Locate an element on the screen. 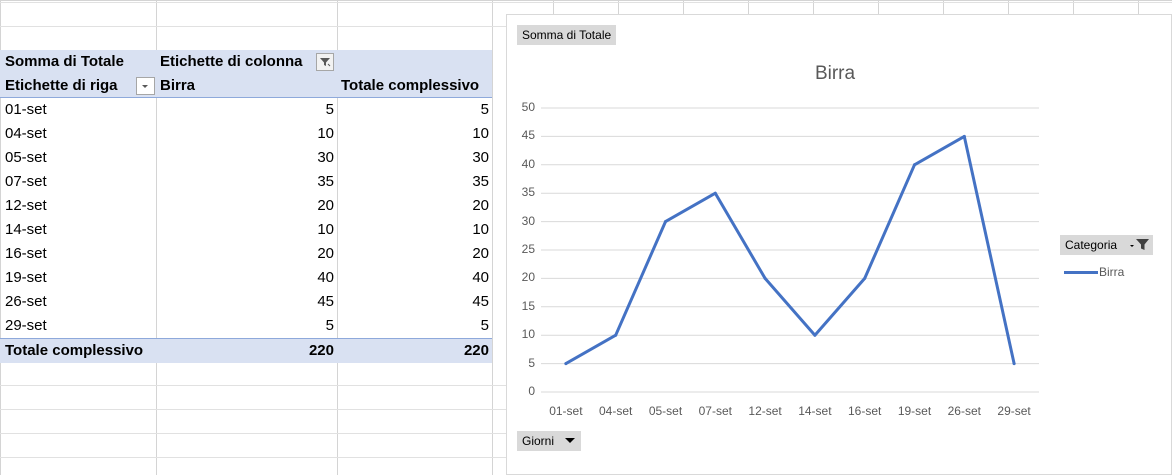 The width and height of the screenshot is (1172, 475). y-tick-label: 40 is located at coordinates (528, 163).